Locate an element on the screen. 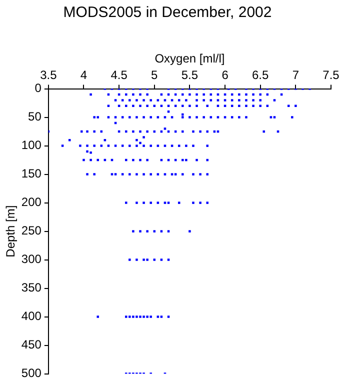  chart-title: MODS2005 in December, 2002 is located at coordinates (167, 13).